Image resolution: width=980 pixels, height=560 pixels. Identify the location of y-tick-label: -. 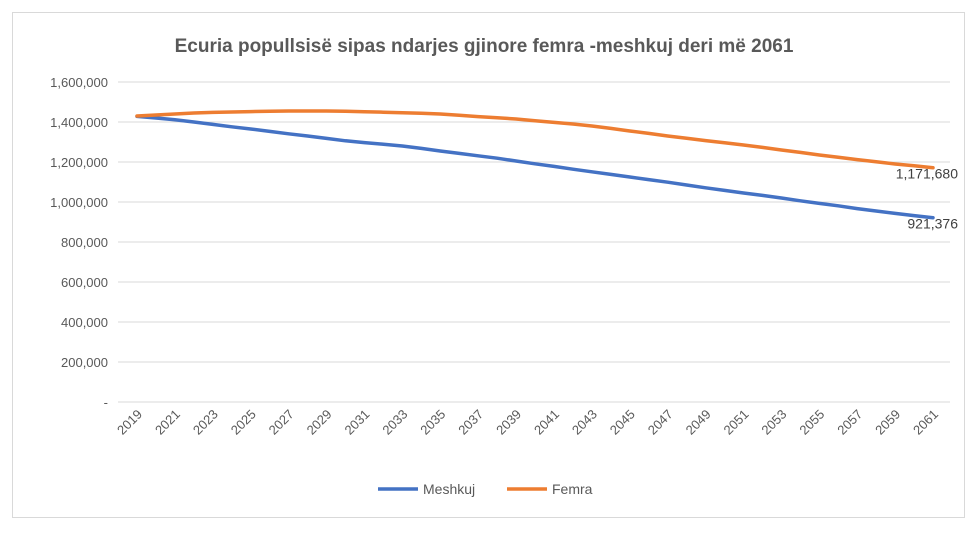
(106, 402).